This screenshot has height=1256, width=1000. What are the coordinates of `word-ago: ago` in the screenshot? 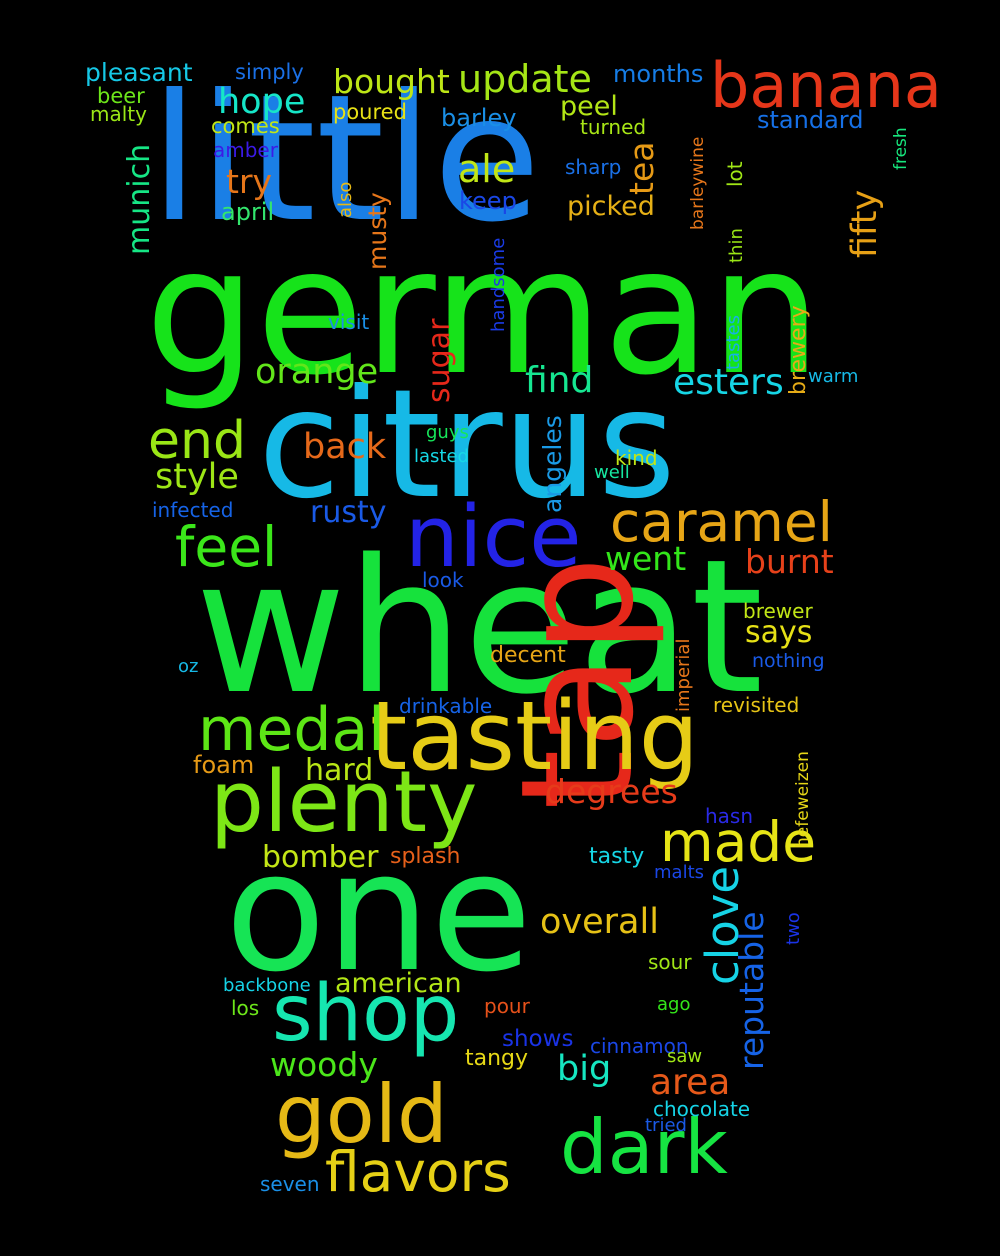 It's located at (674, 1004).